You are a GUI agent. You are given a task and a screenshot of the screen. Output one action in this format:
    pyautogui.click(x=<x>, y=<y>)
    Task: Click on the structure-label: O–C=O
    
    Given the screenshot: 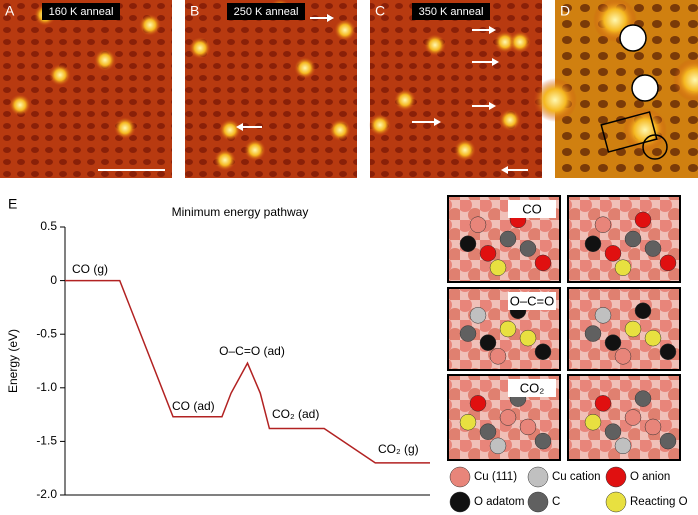 What is the action you would take?
    pyautogui.click(x=532, y=300)
    